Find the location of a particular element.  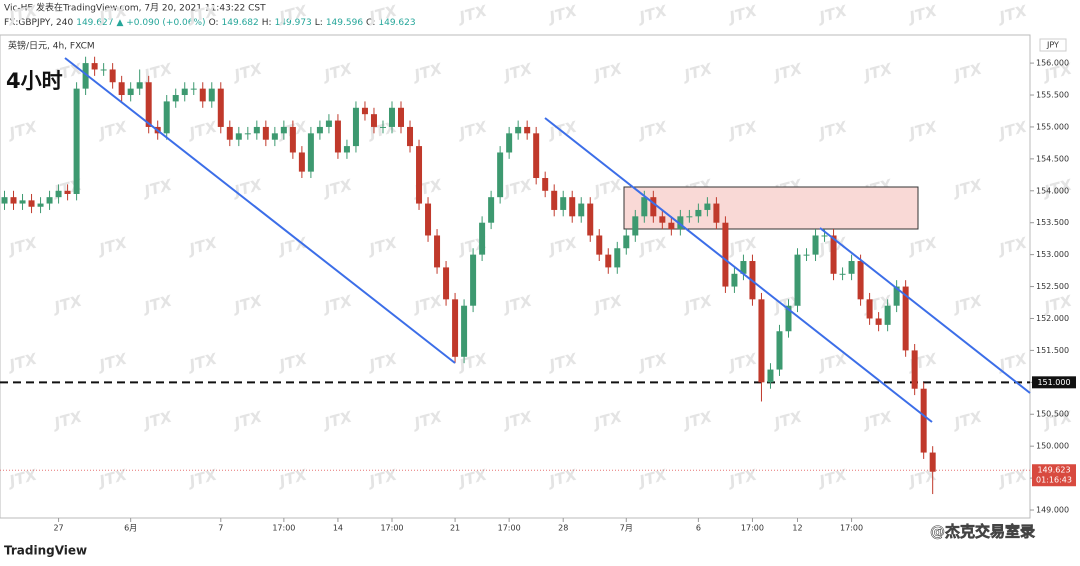

y-tick-label: 151.500 is located at coordinates (1052, 350).